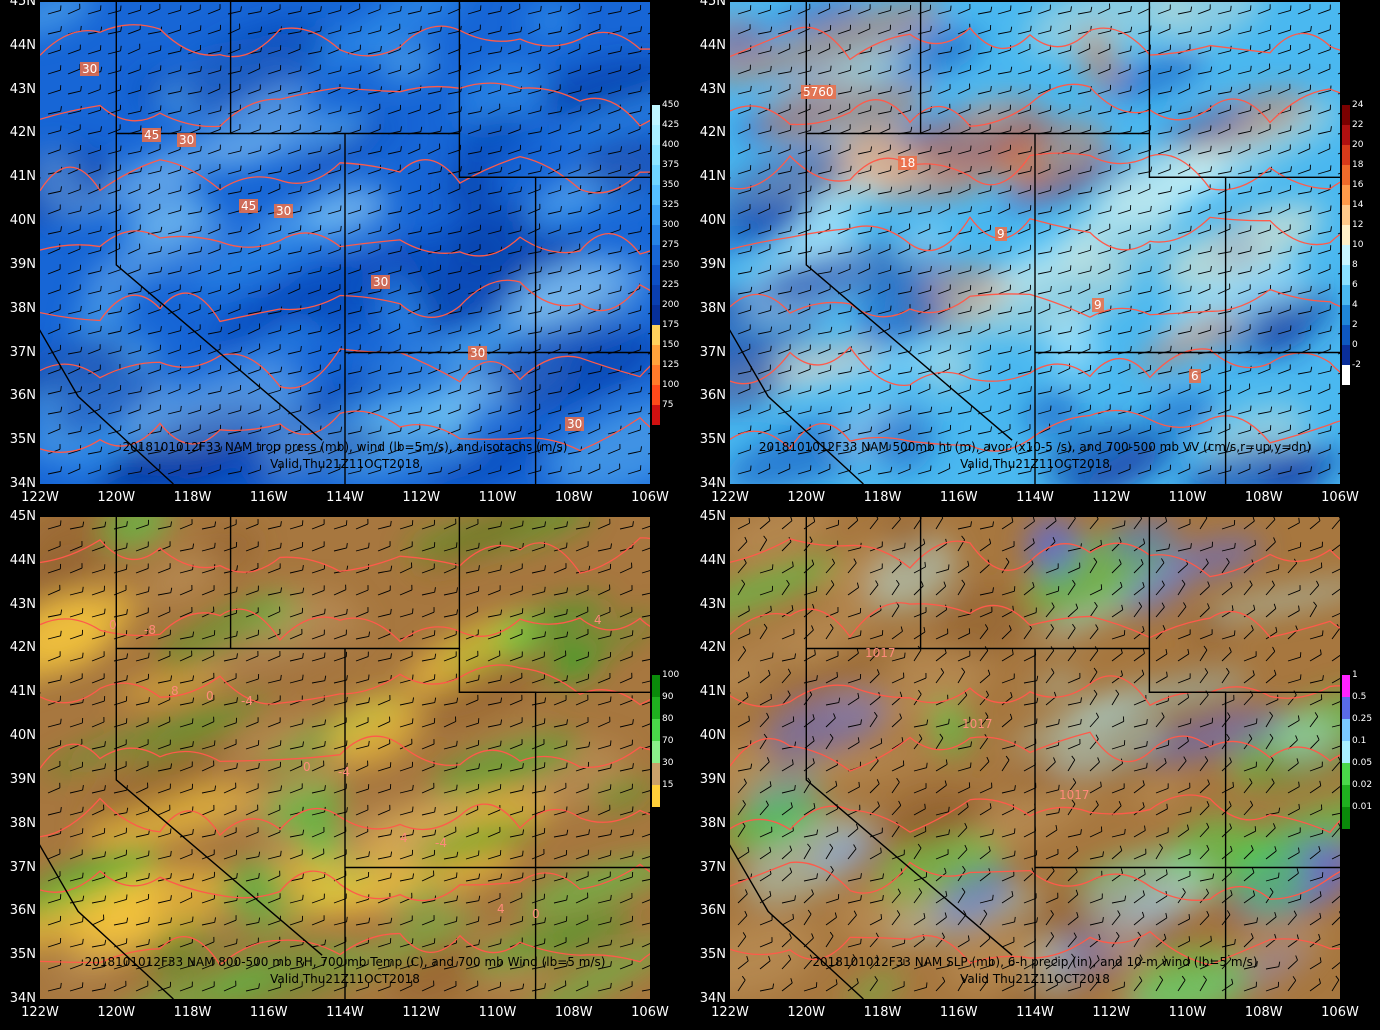 This screenshot has height=1030, width=1380. What do you see at coordinates (671, 205) in the screenshot?
I see `colorbar-label: 325` at bounding box center [671, 205].